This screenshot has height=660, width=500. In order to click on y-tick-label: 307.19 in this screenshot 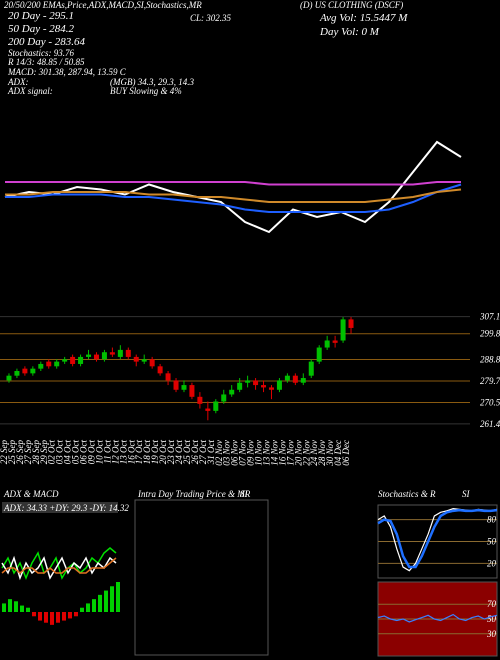, I will do `click(489, 317)`.